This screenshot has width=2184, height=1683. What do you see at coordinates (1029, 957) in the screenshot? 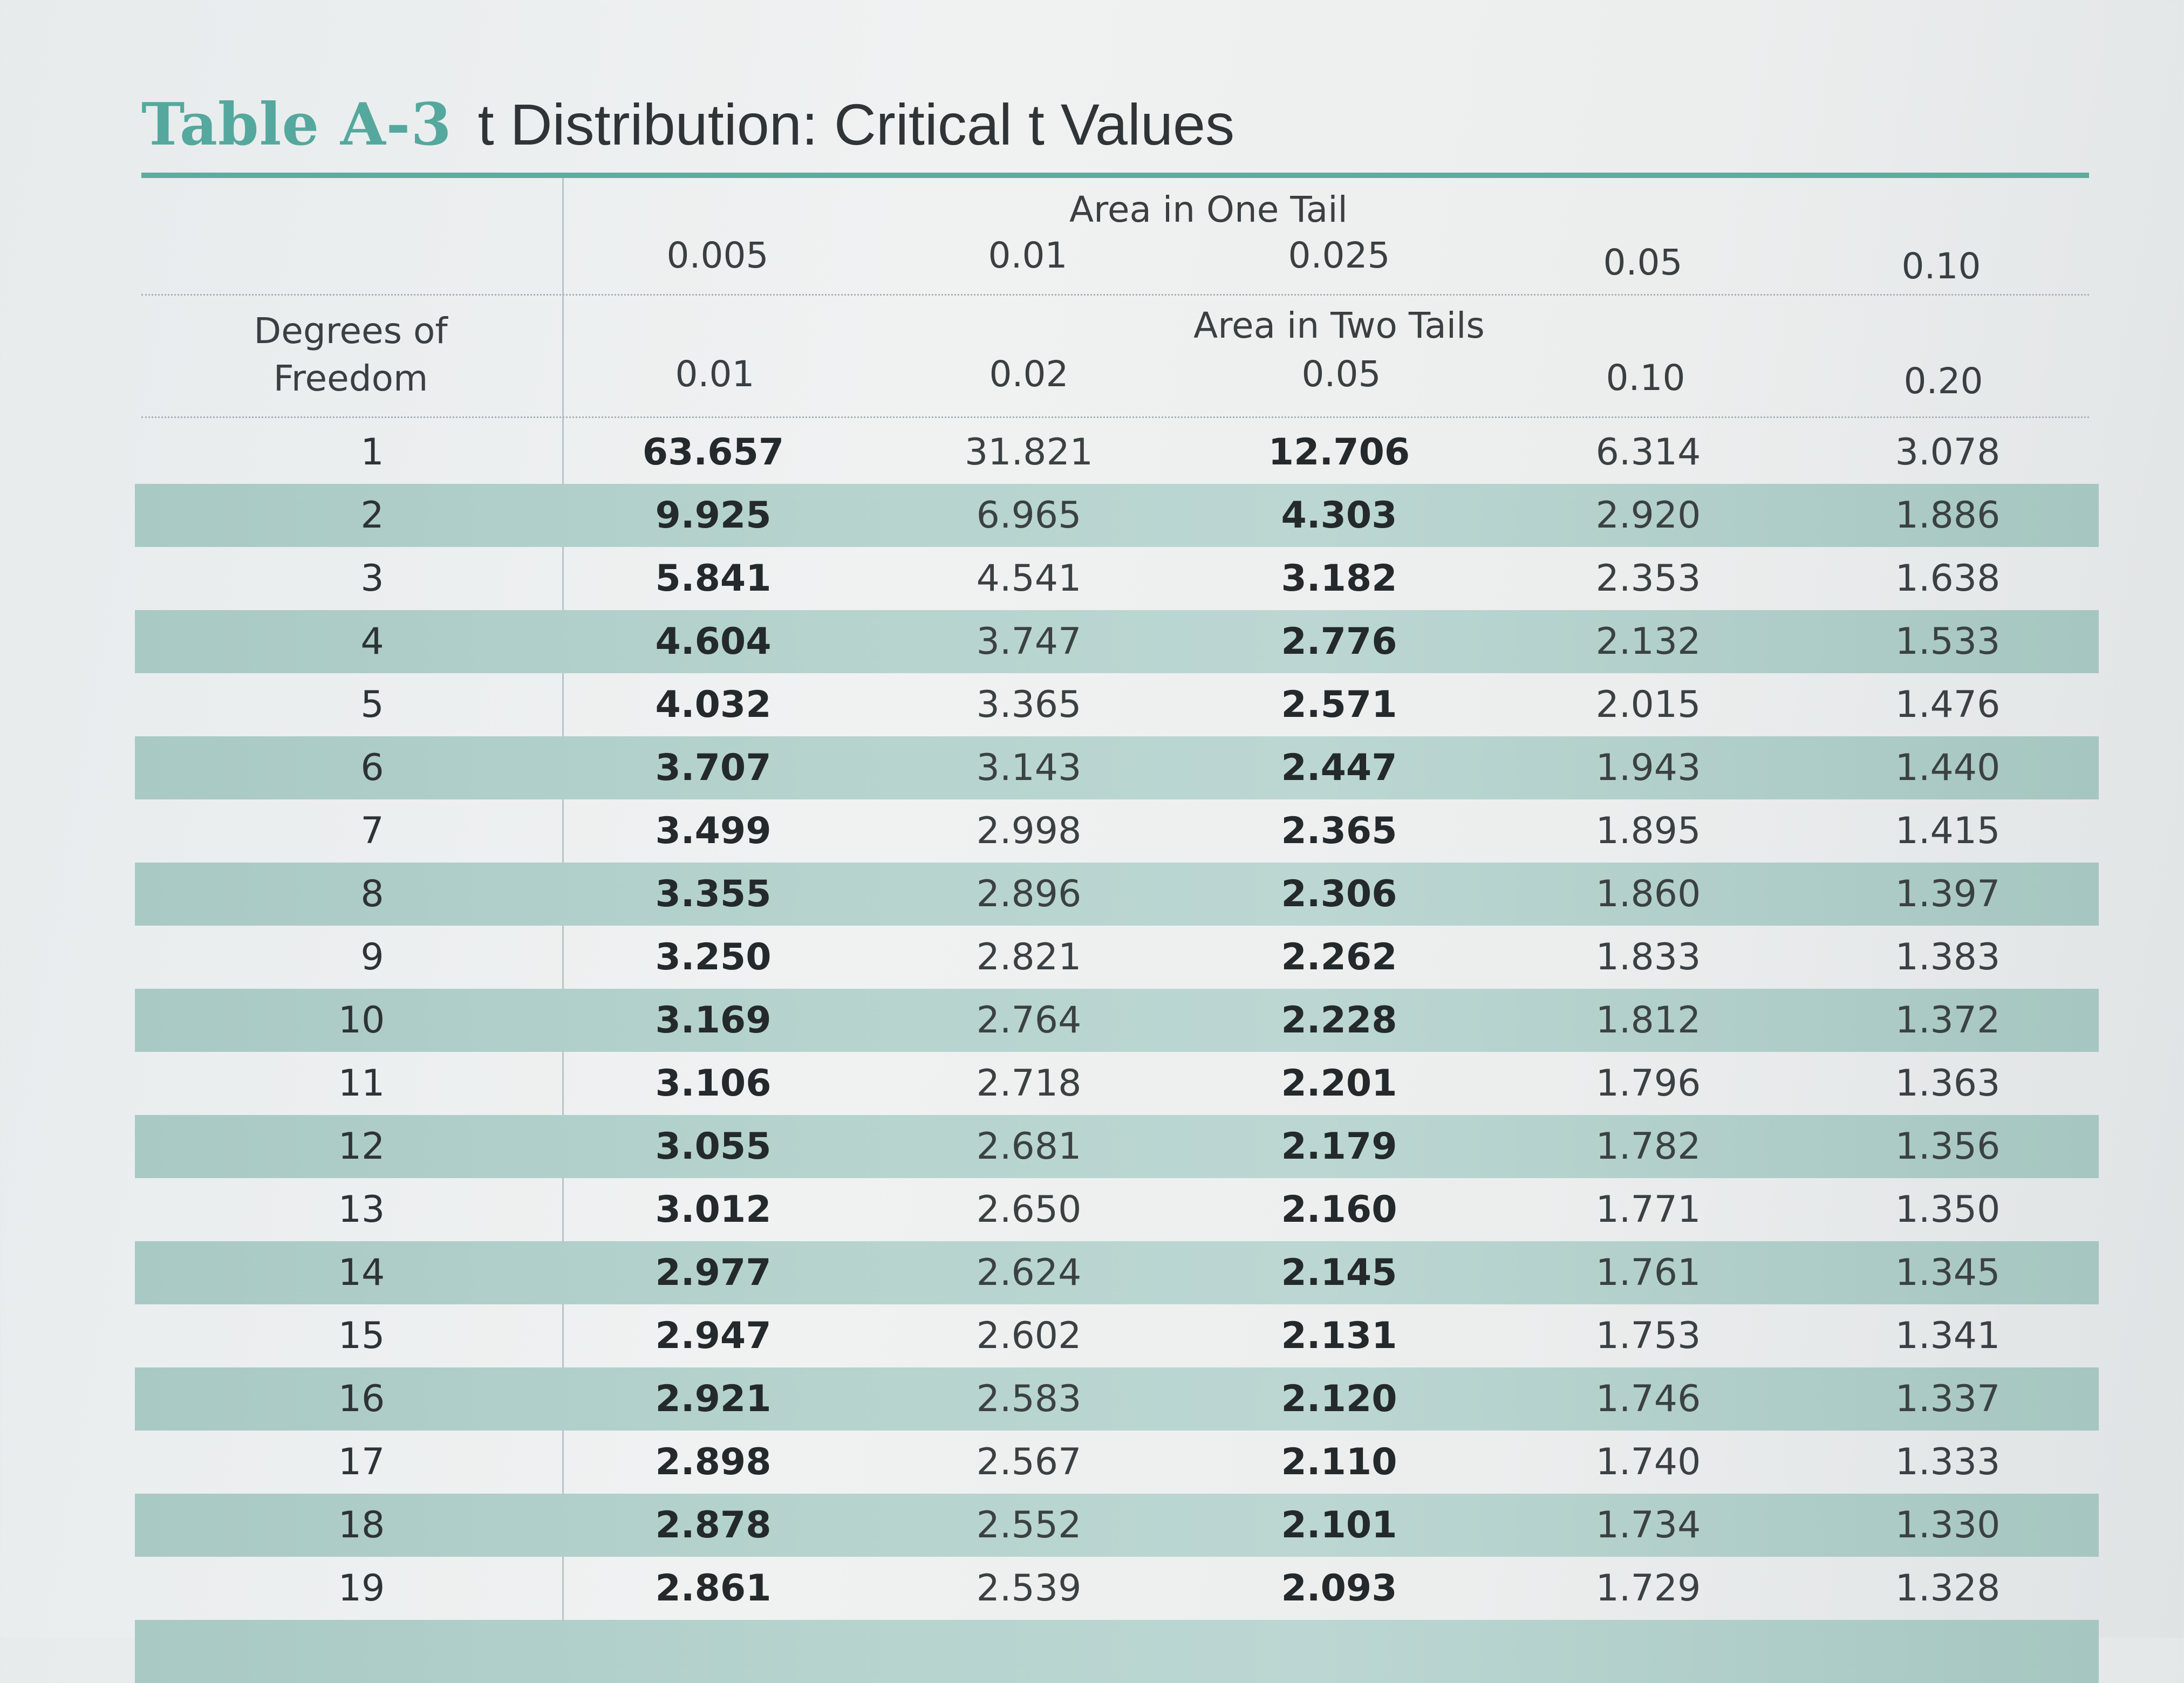
I see `value-cell: 2.821` at bounding box center [1029, 957].